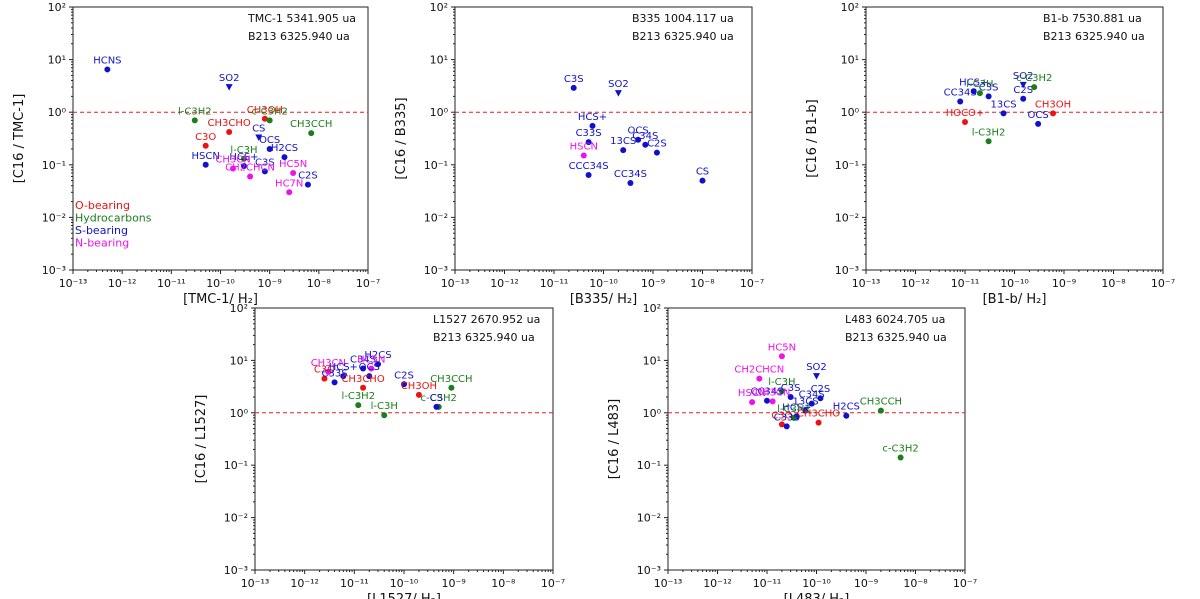 This screenshot has height=599, width=1200. I want to click on label-ocs: OCS, so click(269, 140).